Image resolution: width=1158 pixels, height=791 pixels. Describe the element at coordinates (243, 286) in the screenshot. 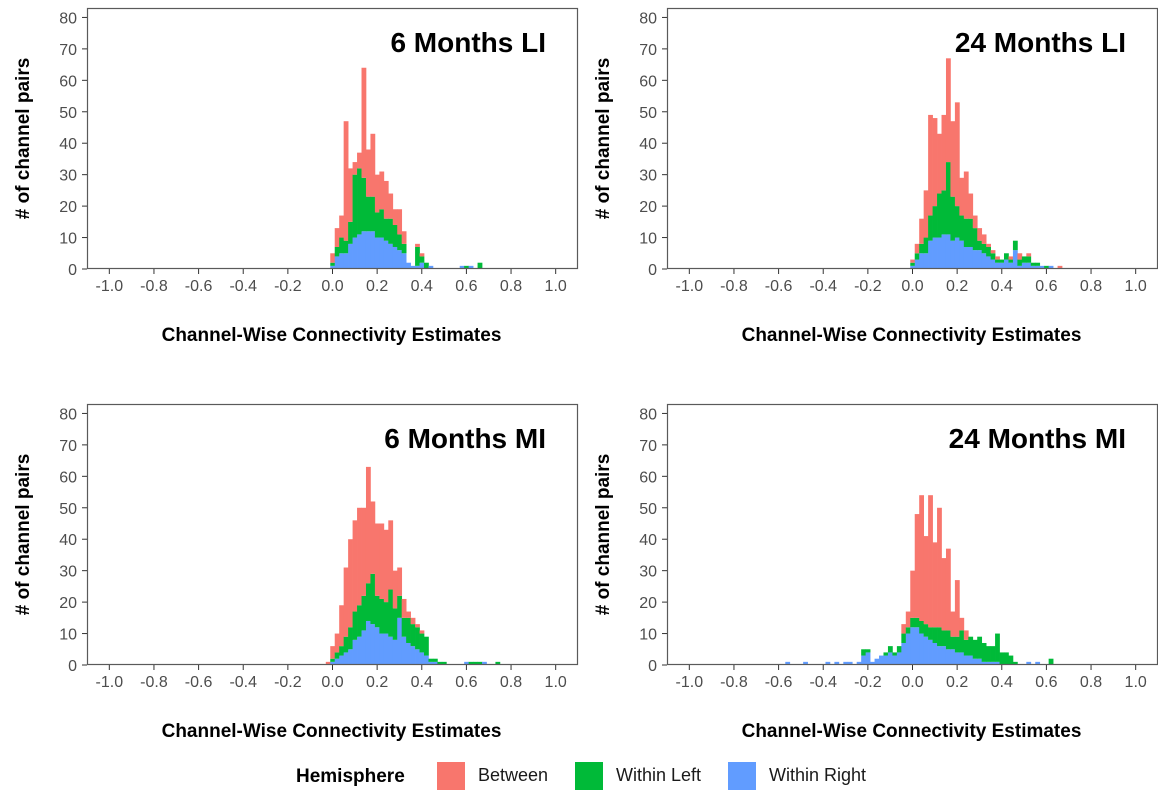

I see `x-tick-label: -0.4` at that location.